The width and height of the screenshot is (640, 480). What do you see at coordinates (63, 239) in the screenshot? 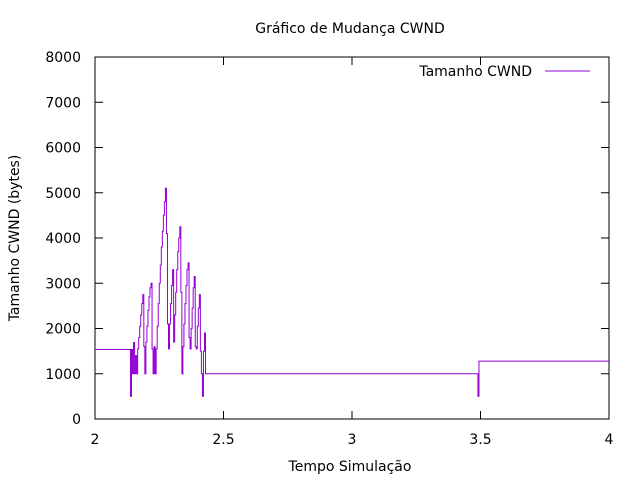
I see `y-tick-label: 4000` at bounding box center [63, 239].